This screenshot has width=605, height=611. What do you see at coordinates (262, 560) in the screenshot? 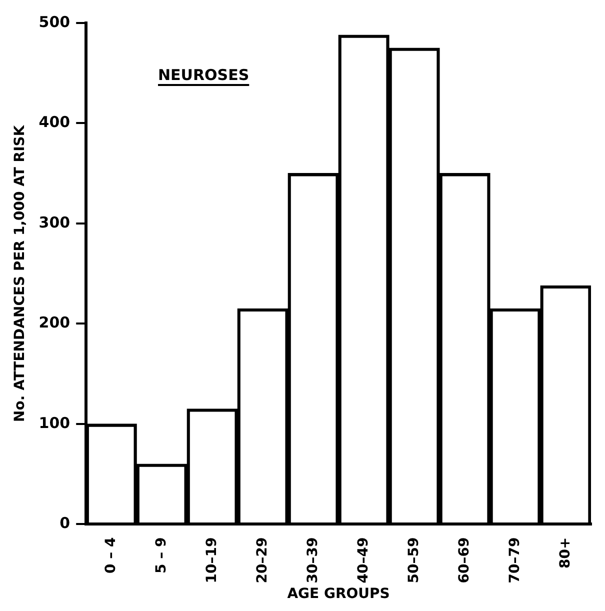
I see `x-tick-label: 20–29` at bounding box center [262, 560].